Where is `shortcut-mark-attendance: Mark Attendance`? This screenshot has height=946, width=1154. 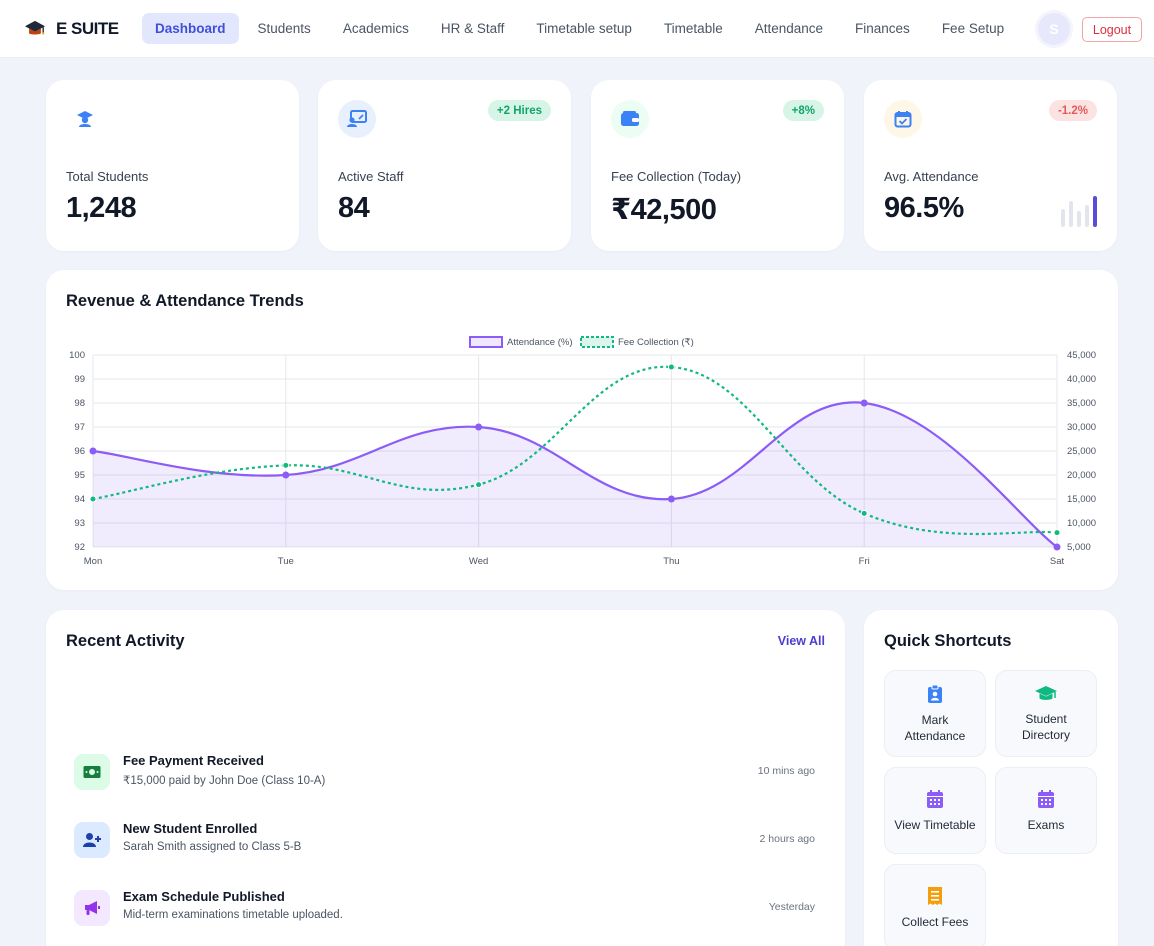
shortcut-mark-attendance: Mark Attendance is located at coordinates (935, 713).